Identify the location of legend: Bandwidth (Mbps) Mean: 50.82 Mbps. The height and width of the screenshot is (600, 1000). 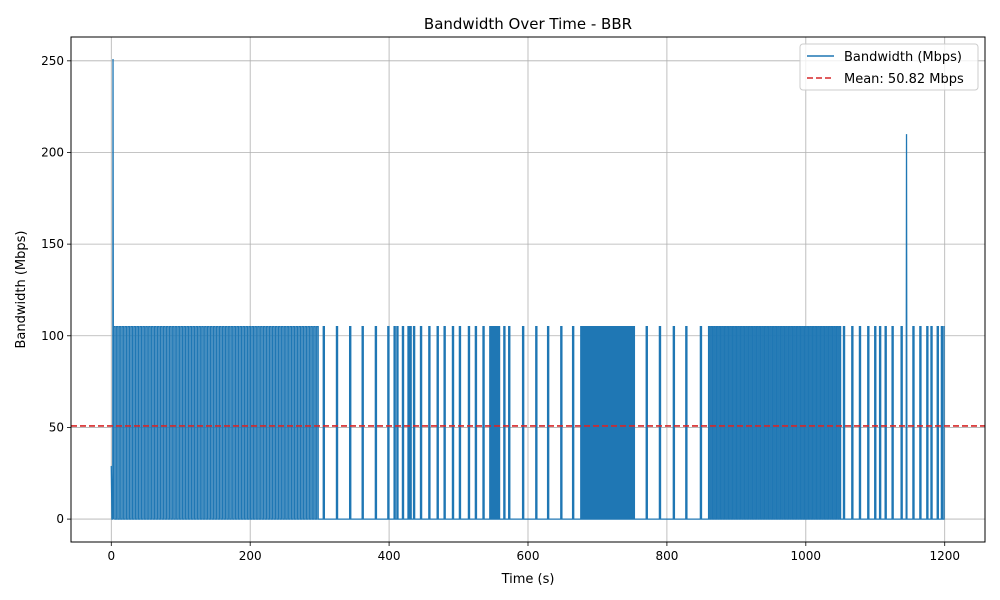
(889, 67).